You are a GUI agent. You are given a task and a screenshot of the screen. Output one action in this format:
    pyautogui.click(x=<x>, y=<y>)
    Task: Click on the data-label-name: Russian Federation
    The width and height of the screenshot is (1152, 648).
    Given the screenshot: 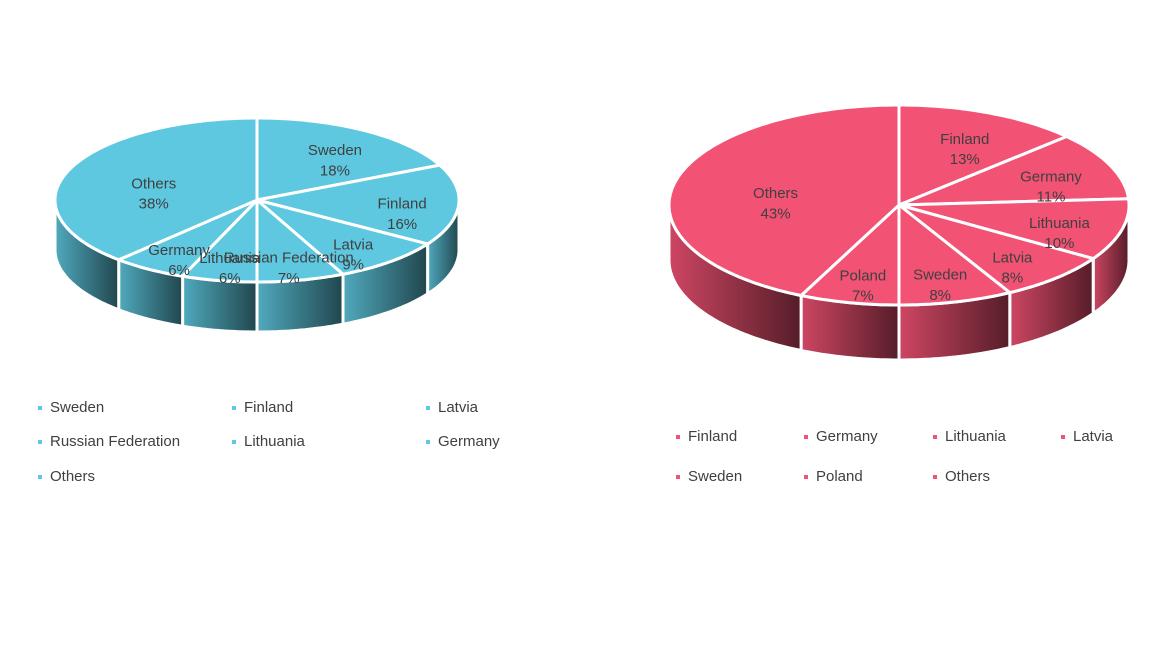 What is the action you would take?
    pyautogui.click(x=289, y=258)
    